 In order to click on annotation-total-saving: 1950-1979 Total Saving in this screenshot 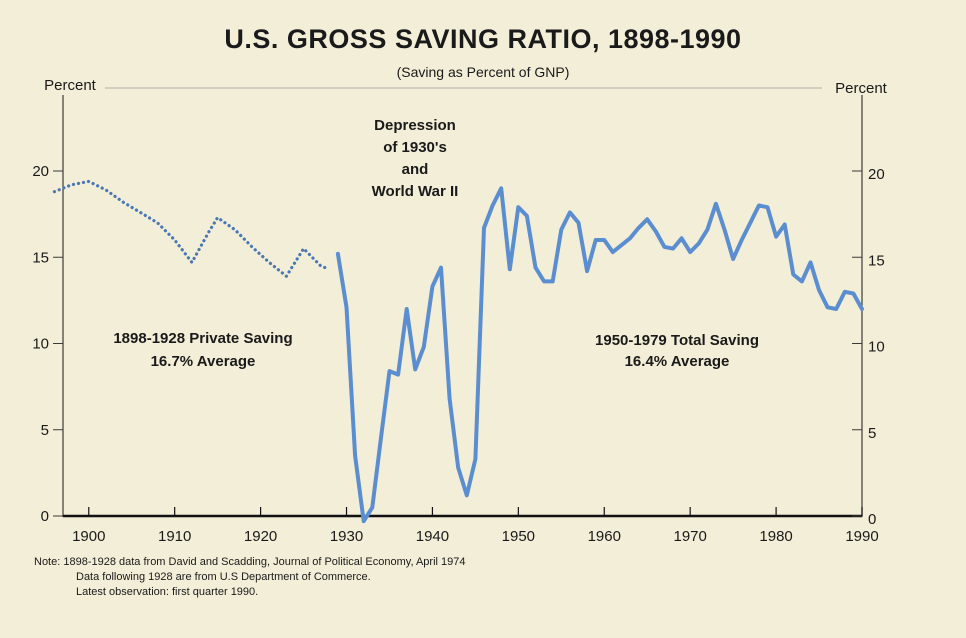, I will do `click(677, 340)`.